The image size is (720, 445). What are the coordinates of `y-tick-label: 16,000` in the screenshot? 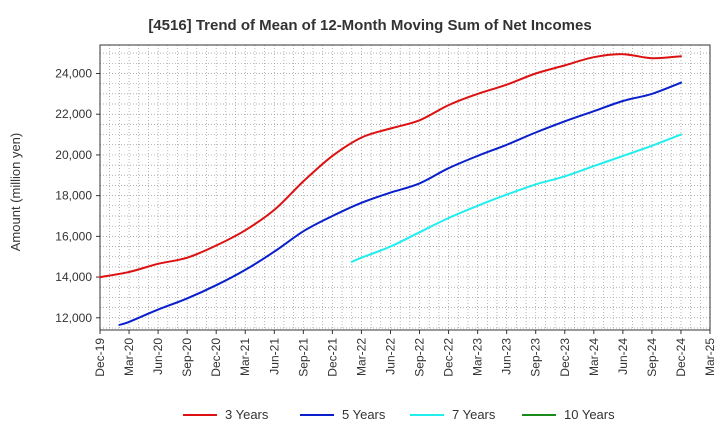 It's located at (73, 236).